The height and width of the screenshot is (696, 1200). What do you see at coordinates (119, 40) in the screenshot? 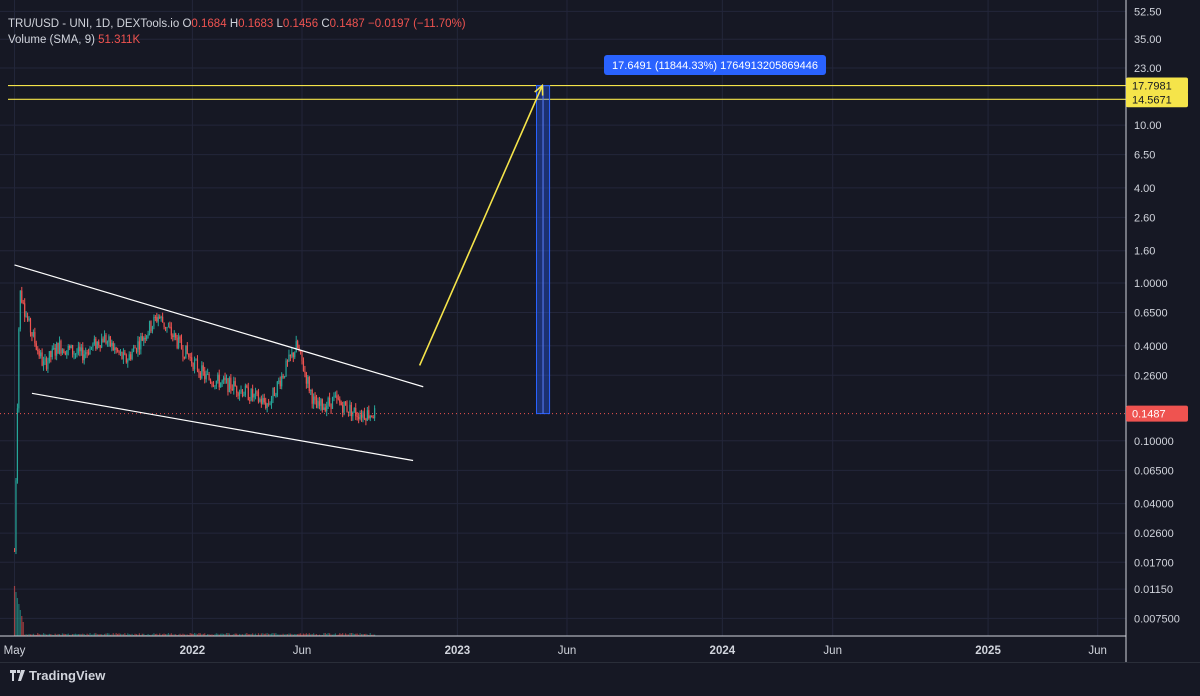
I see `volume-indicator-value: 51.311K` at bounding box center [119, 40].